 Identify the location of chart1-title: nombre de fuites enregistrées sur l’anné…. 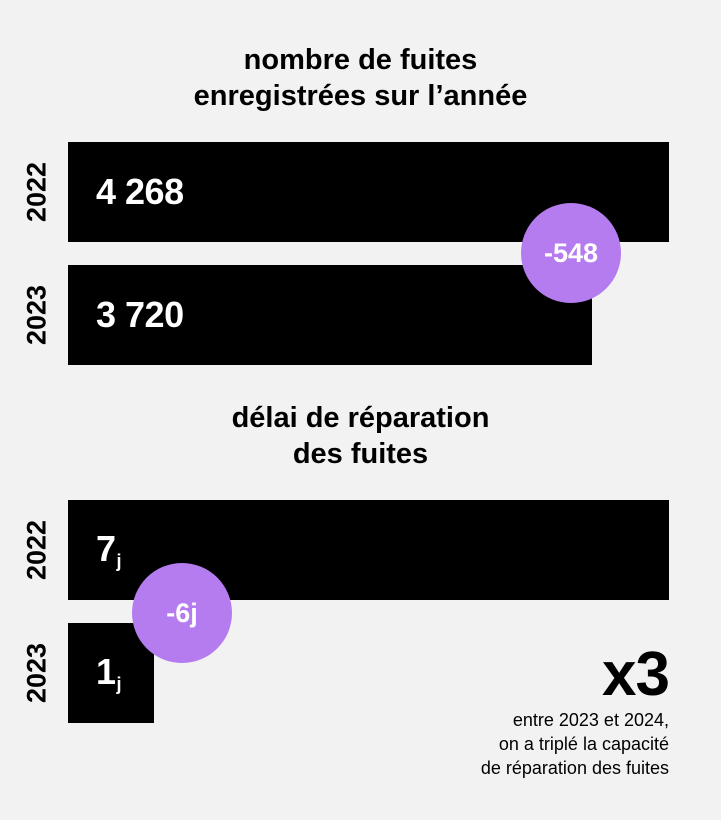
(360, 78).